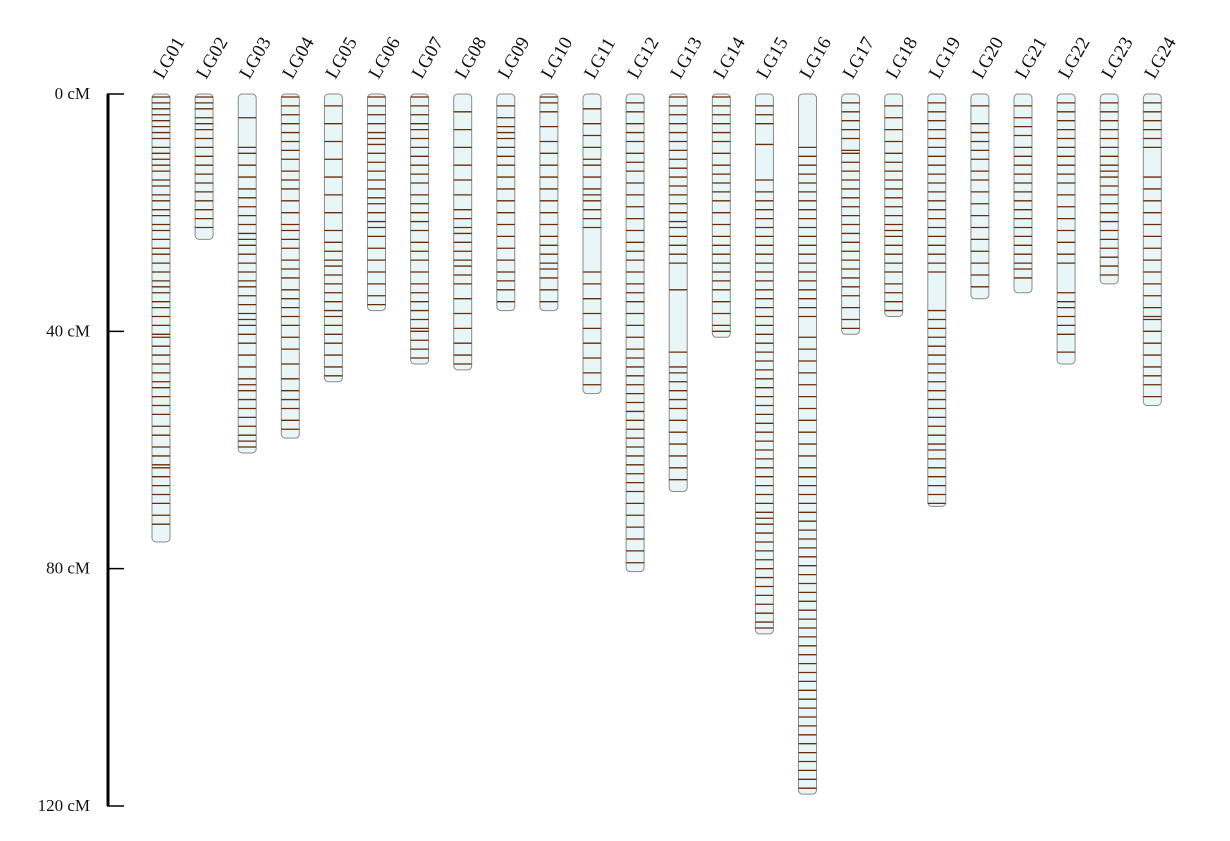 The width and height of the screenshot is (1230, 841). I want to click on linkage-group-label: LG19, so click(945, 58).